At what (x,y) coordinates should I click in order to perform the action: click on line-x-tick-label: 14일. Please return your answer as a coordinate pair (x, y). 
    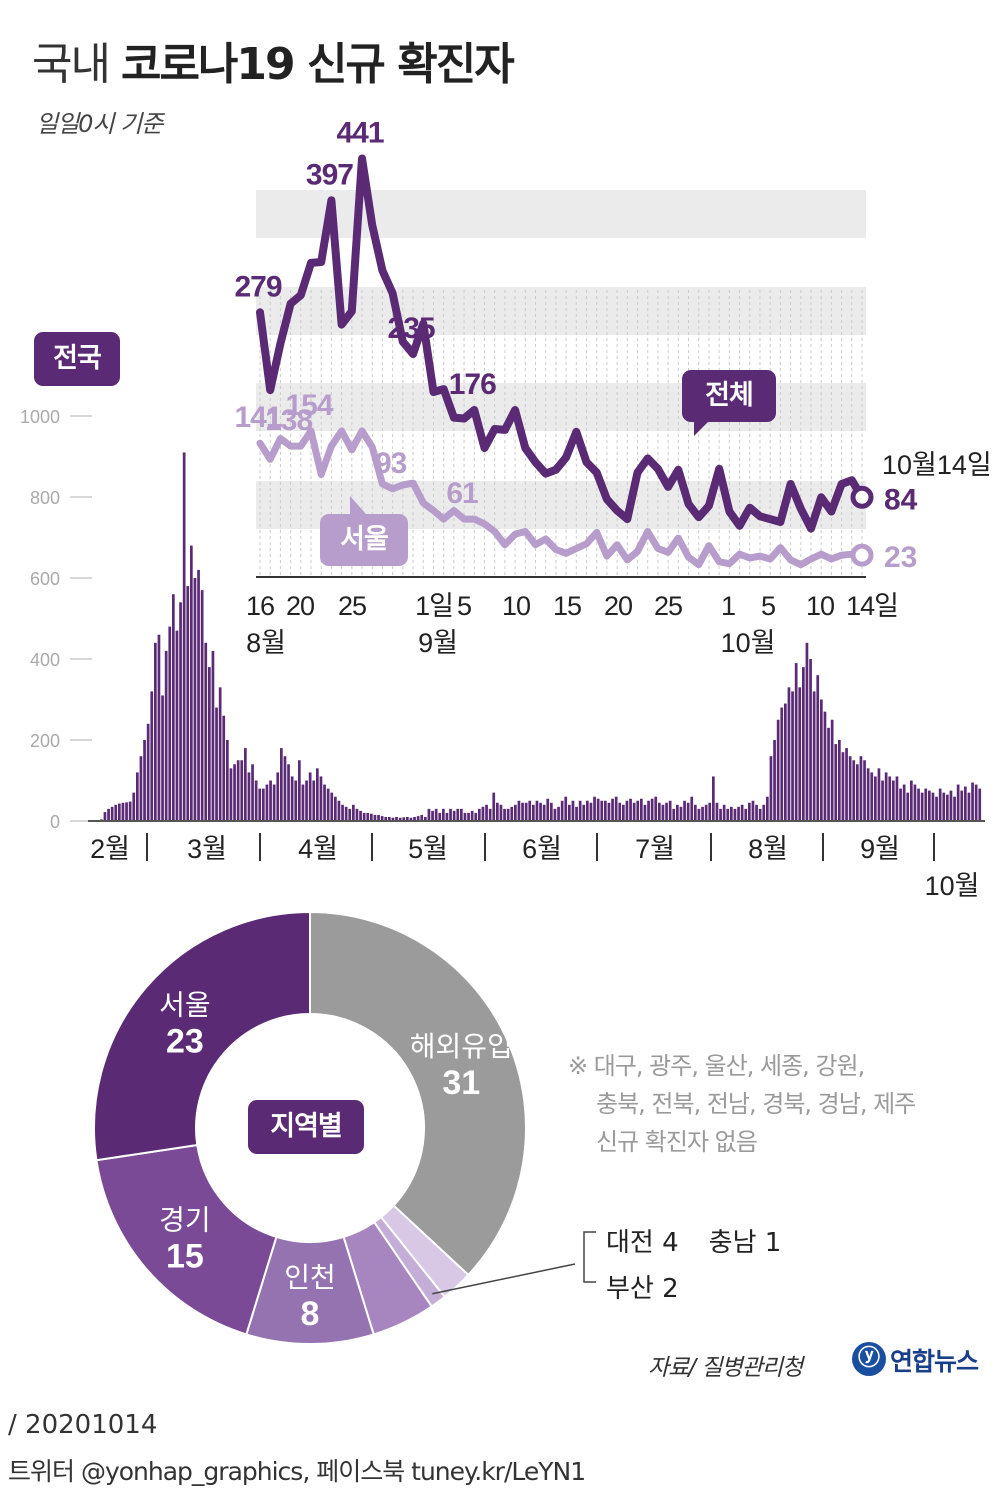
    Looking at the image, I should click on (872, 606).